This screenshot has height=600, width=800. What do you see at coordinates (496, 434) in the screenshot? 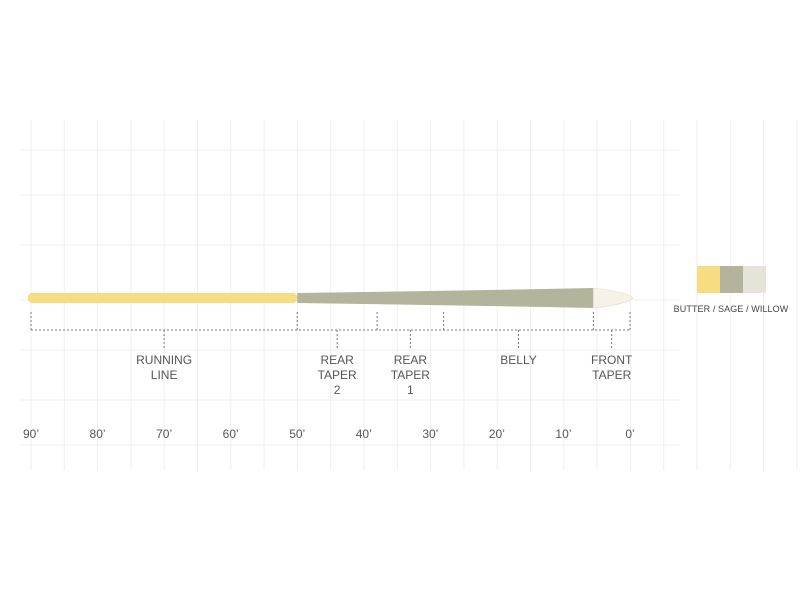
I see `distance-tick-label: 20’` at bounding box center [496, 434].